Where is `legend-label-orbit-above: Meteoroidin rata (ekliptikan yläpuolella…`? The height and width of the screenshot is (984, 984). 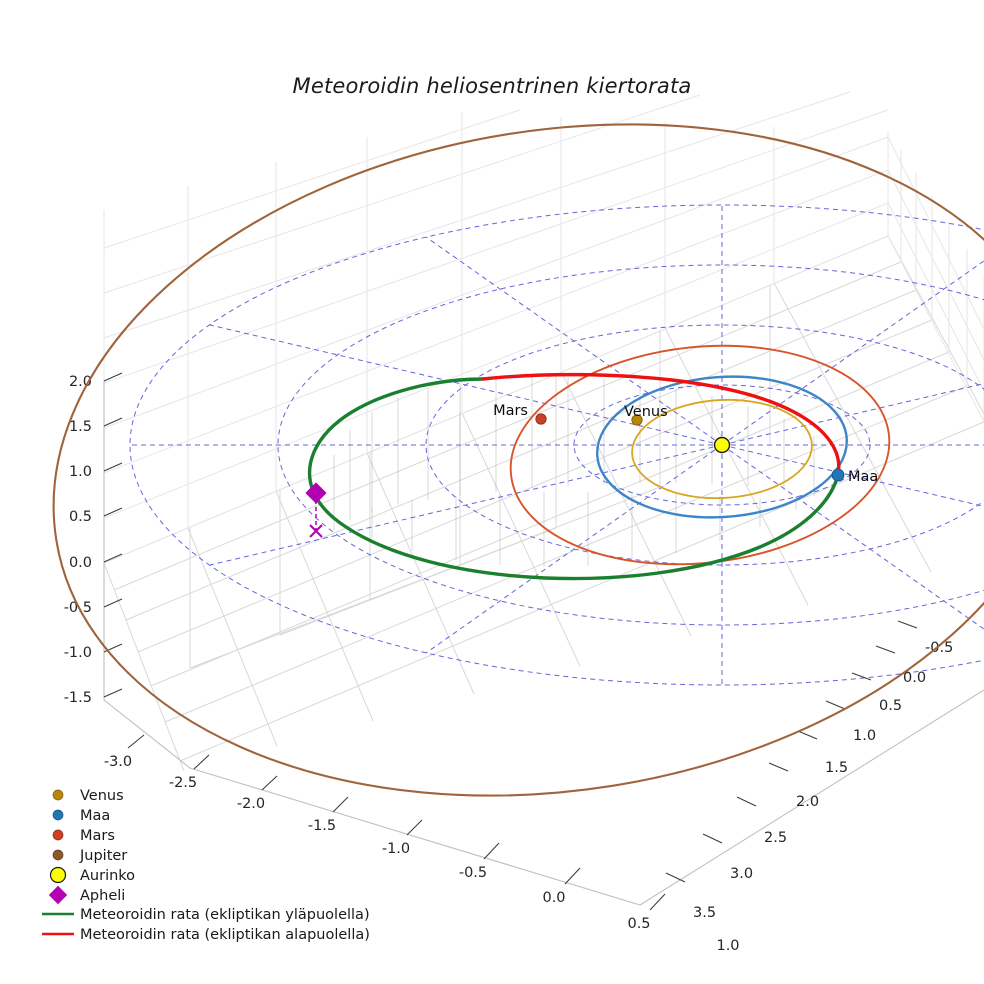
legend-label-orbit-above: Meteoroidin rata (ekliptikan yläpuolella… is located at coordinates (225, 915).